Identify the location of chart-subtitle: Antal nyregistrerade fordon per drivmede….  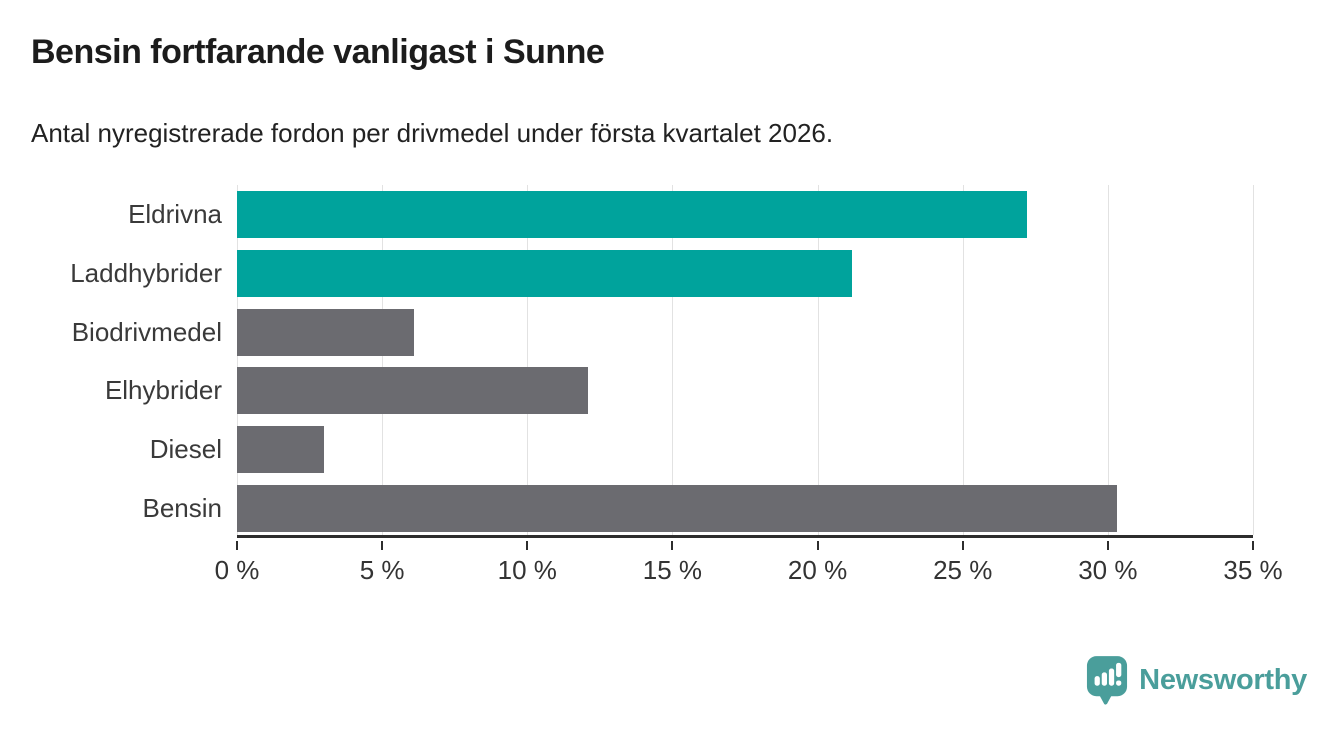
(432, 133).